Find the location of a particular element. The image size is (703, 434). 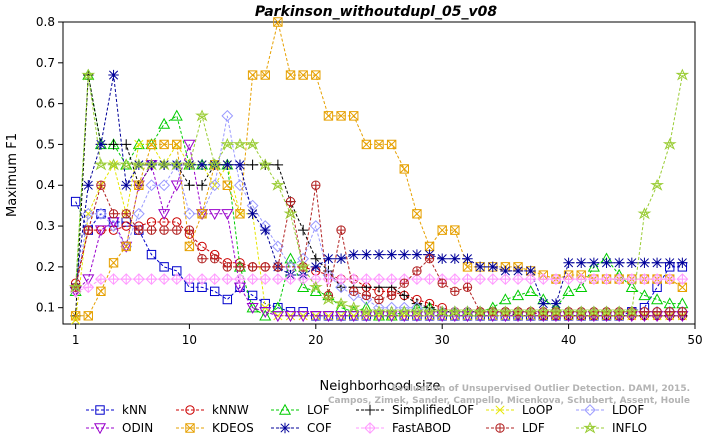

legend-item-knnw: kNNW is located at coordinates (212, 410).